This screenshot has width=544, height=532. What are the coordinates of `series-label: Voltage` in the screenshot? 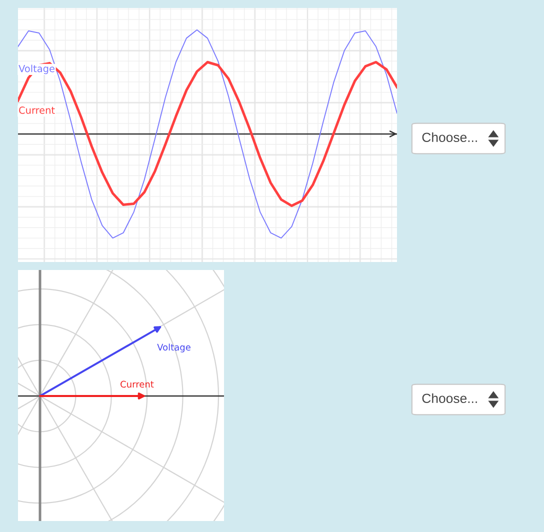 It's located at (36, 69).